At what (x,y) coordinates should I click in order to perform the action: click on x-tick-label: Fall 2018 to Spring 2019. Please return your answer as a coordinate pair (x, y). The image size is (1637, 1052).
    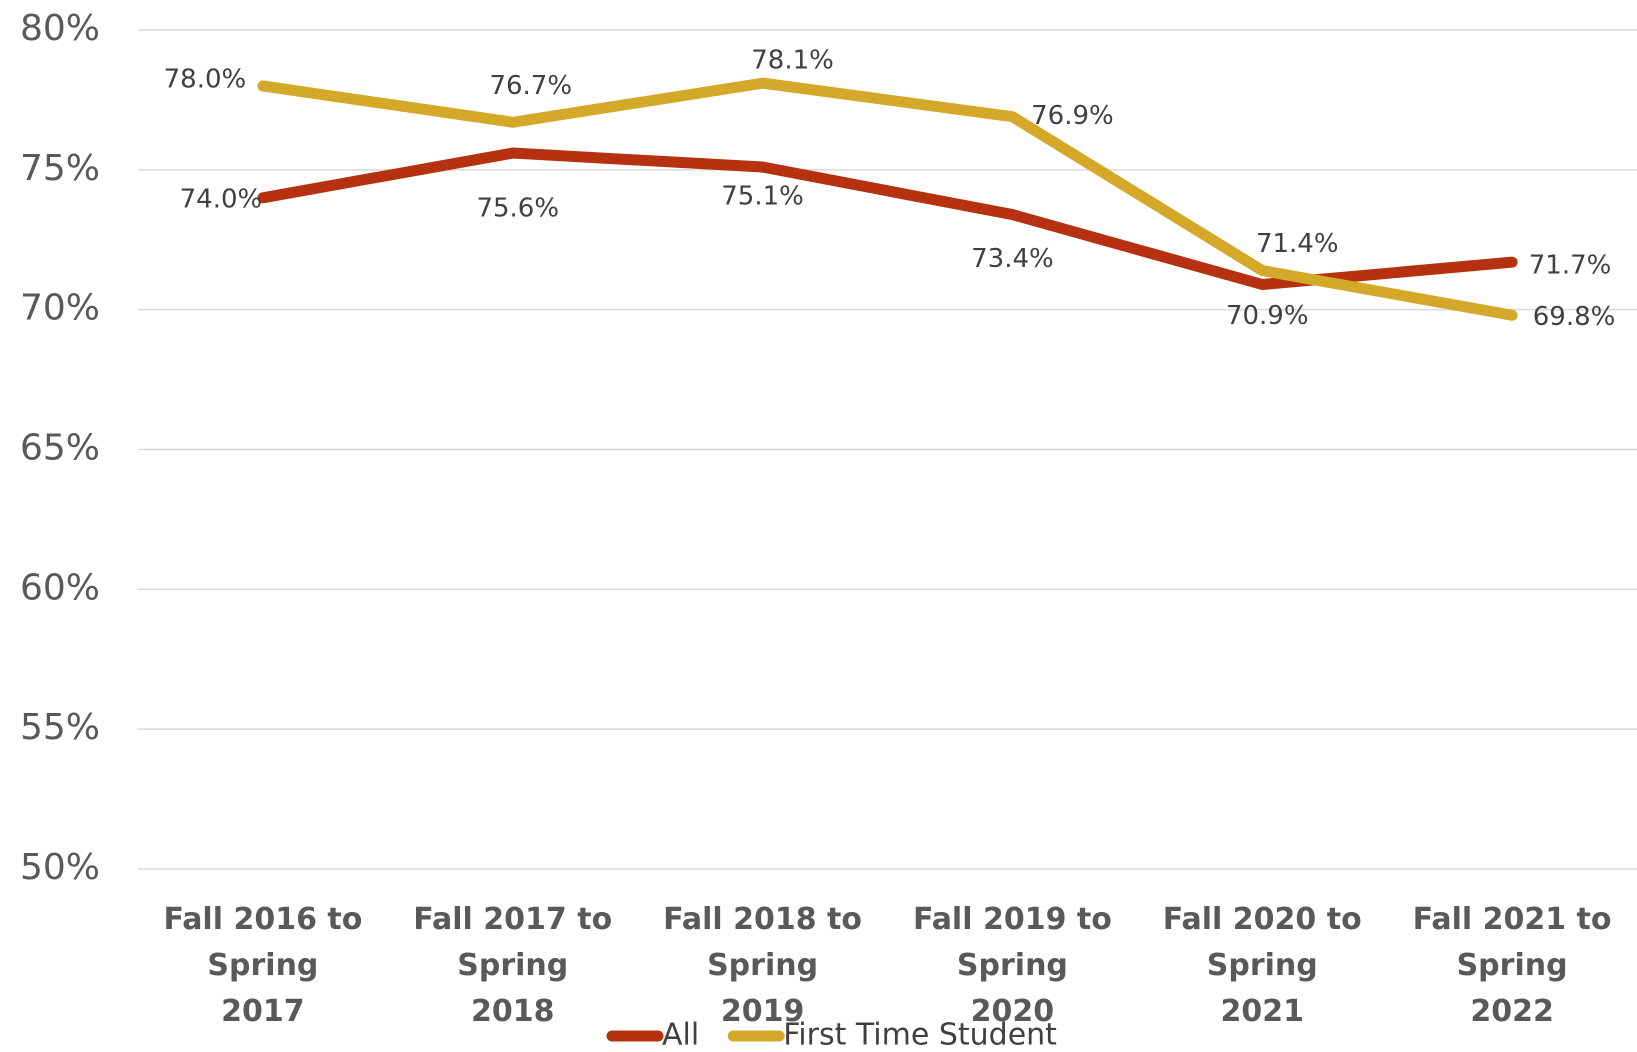
    Looking at the image, I should click on (763, 965).